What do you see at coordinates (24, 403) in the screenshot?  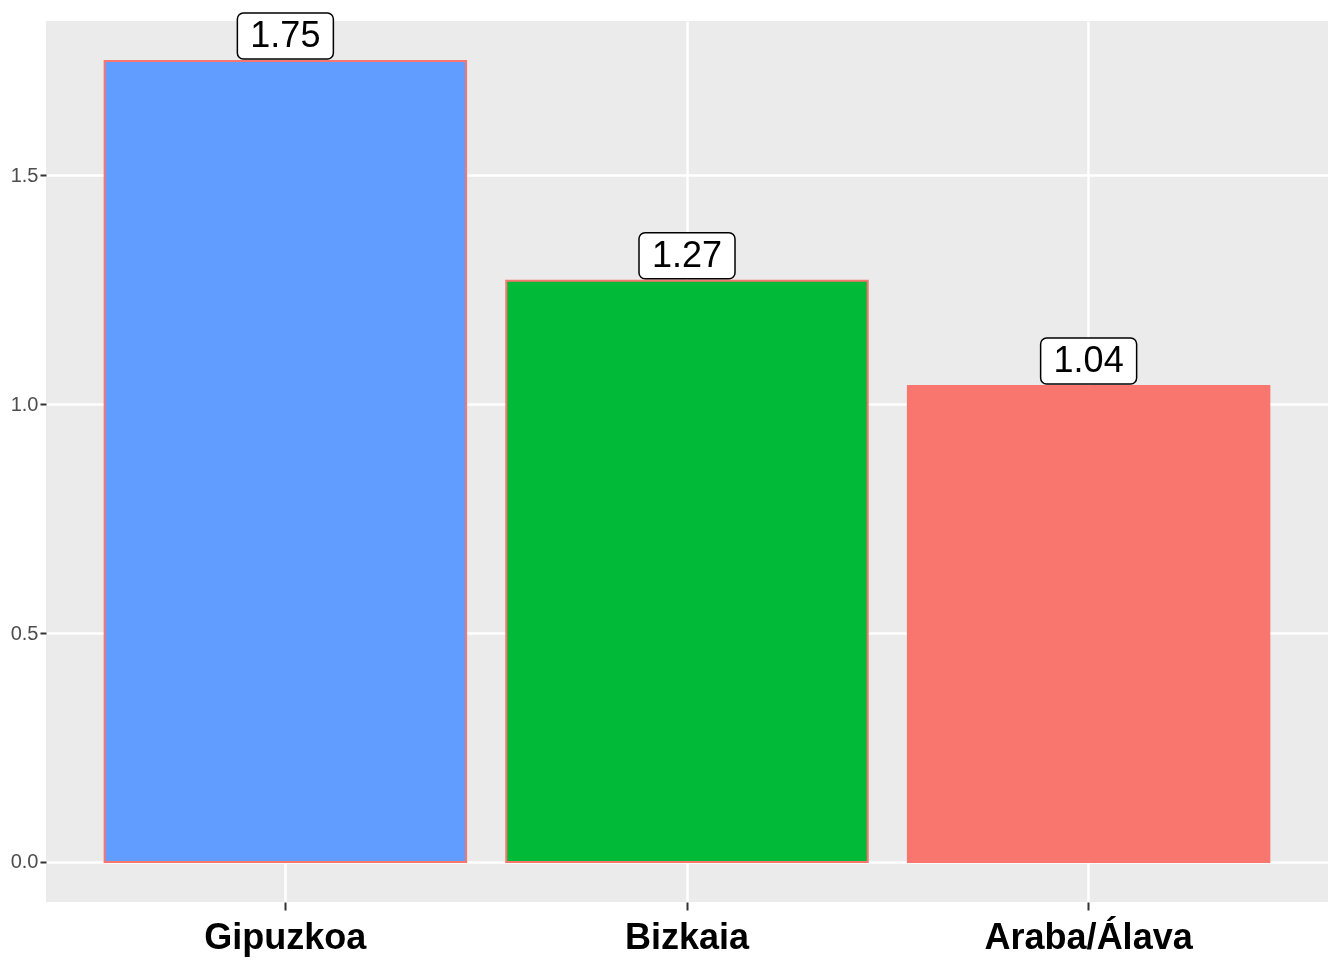 I see `y-tick-label: 1.0` at bounding box center [24, 403].